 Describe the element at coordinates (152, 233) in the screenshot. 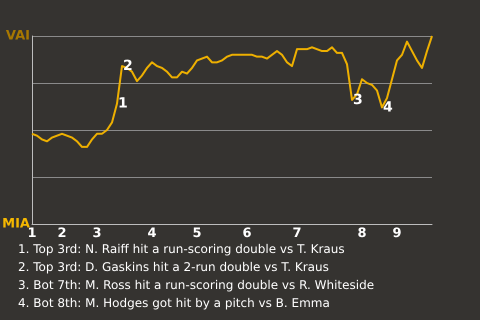

I see `x-tick-label: 4` at that location.